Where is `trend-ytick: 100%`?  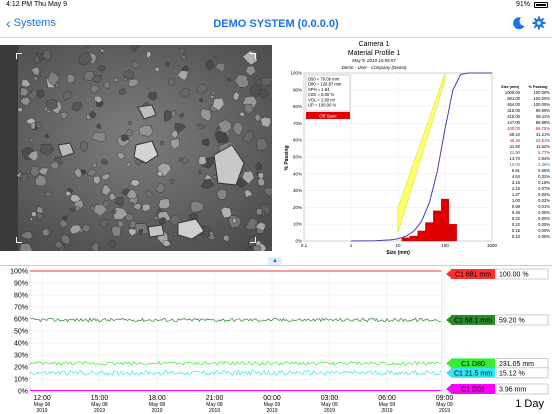
trend-ytick: 100% is located at coordinates (19, 272).